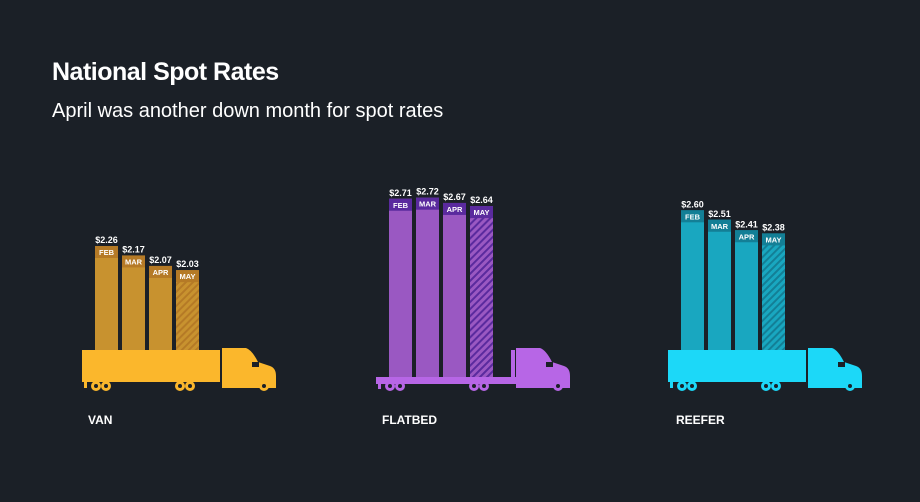 The width and height of the screenshot is (920, 502). What do you see at coordinates (410, 420) in the screenshot?
I see `category-label-flatbed: FLATBED` at bounding box center [410, 420].